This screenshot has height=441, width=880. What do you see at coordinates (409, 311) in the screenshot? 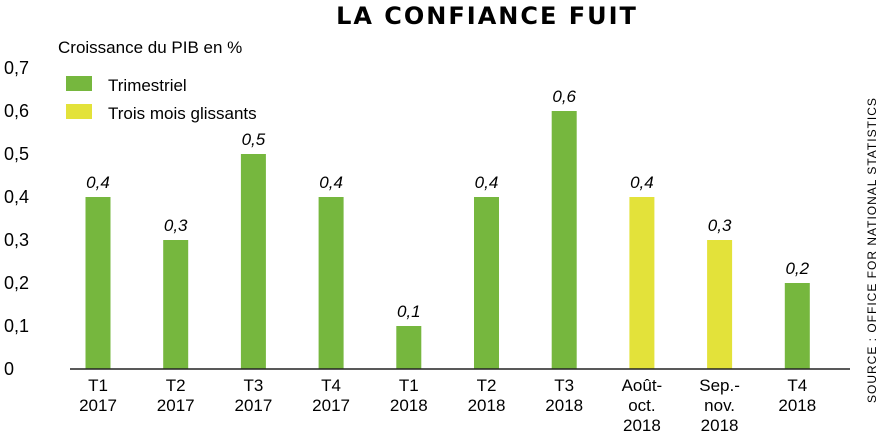
I see `data-label: 0,1` at bounding box center [409, 311].